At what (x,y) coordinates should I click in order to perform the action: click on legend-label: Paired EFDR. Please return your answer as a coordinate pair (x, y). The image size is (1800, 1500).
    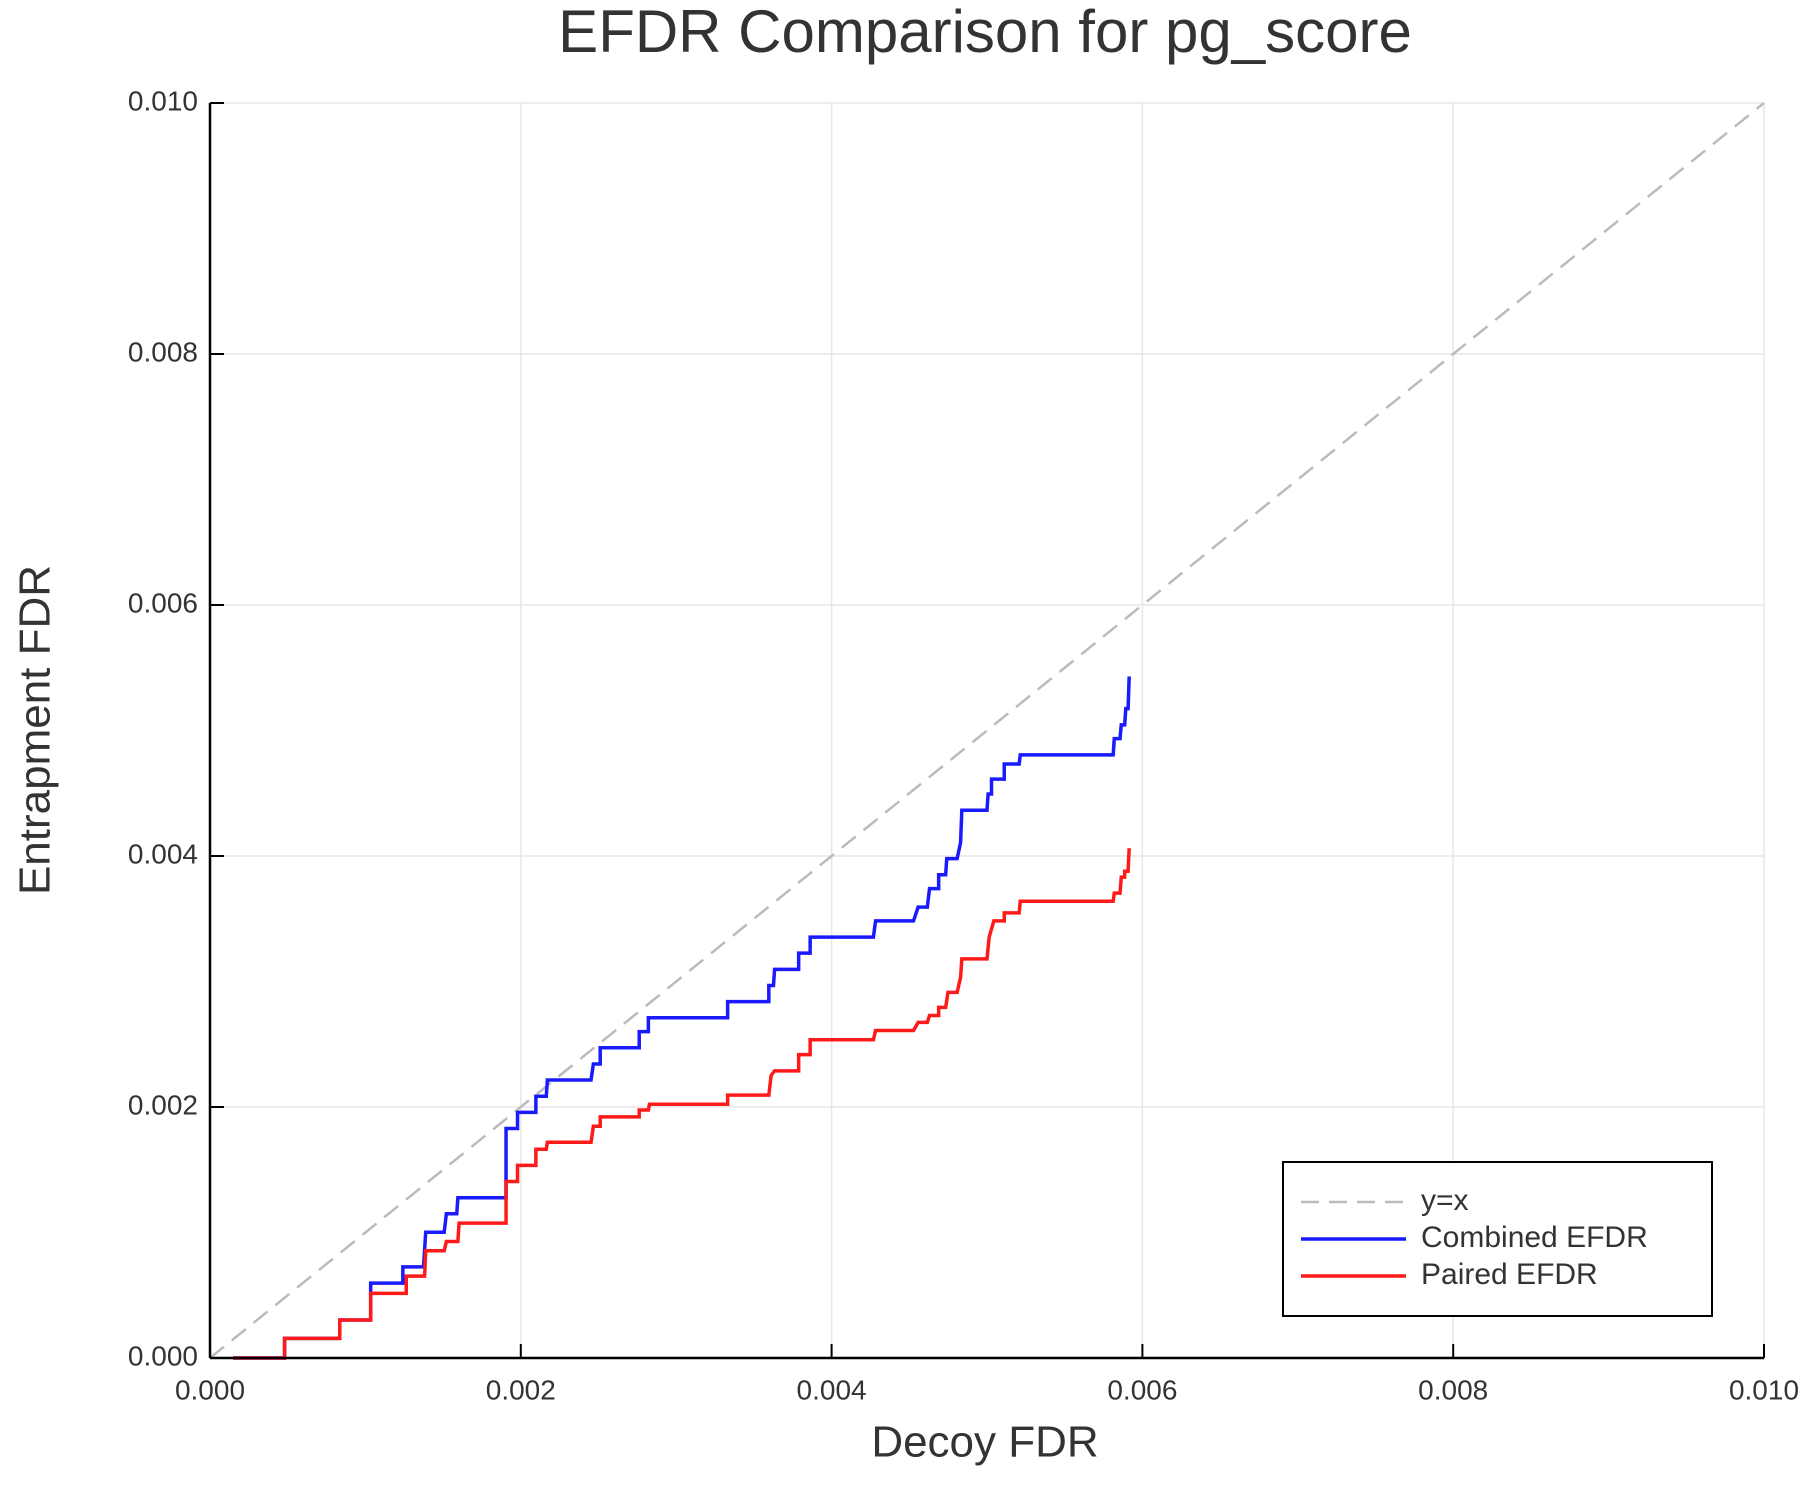
    Looking at the image, I should click on (1509, 1274).